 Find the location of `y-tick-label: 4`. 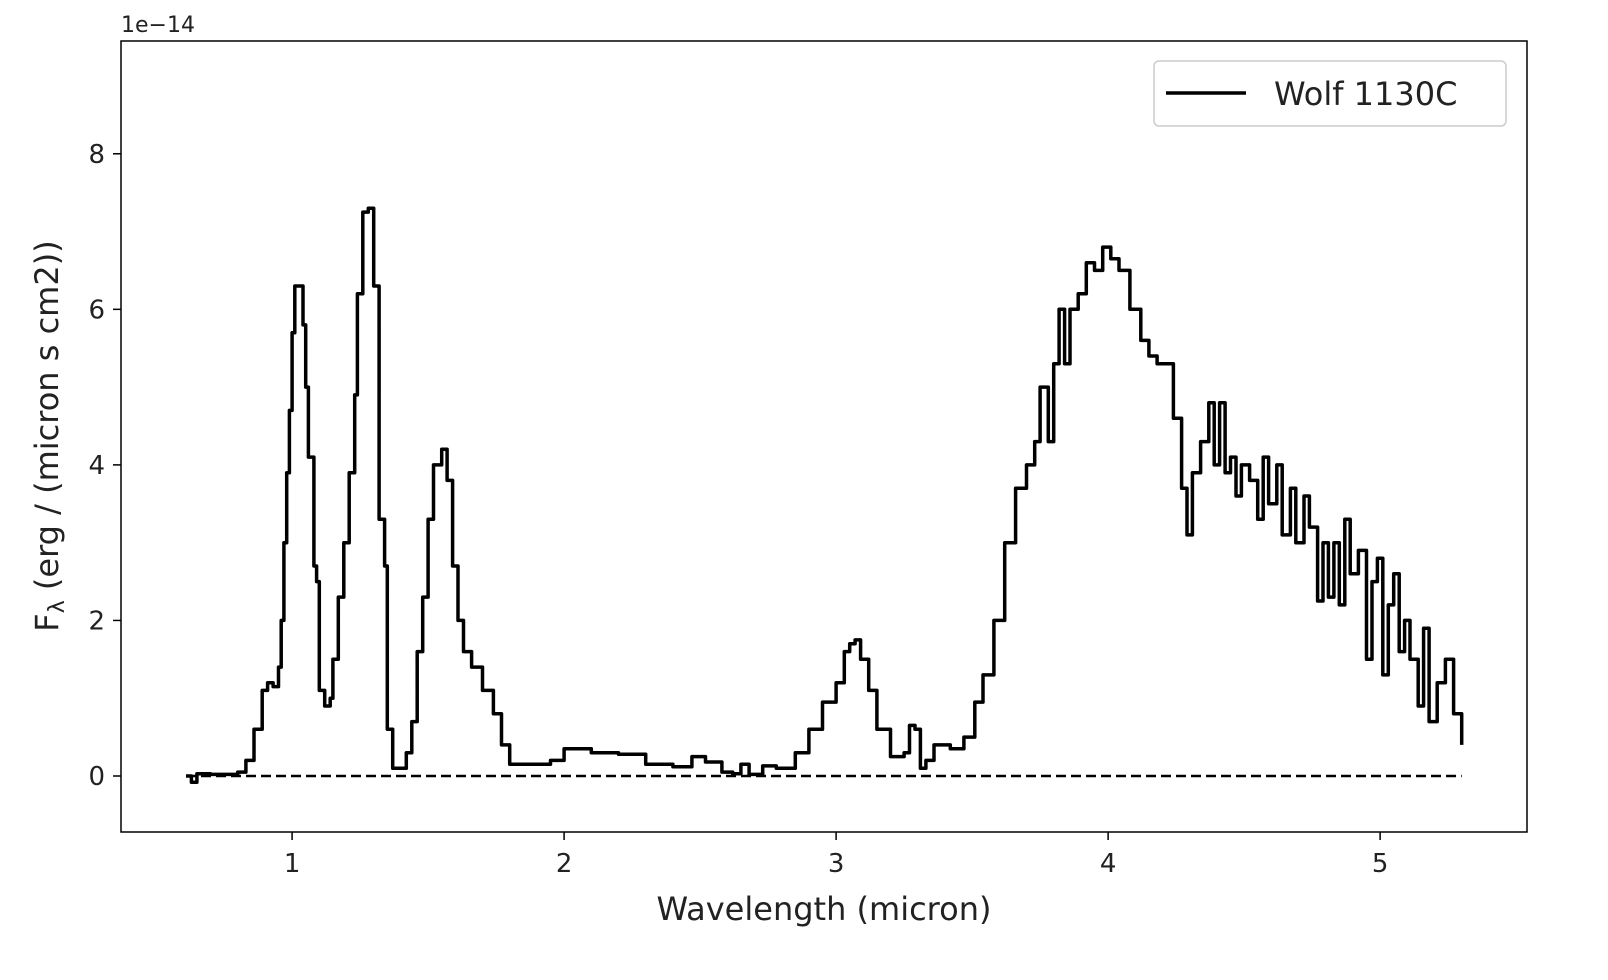

y-tick-label: 4 is located at coordinates (96, 466).